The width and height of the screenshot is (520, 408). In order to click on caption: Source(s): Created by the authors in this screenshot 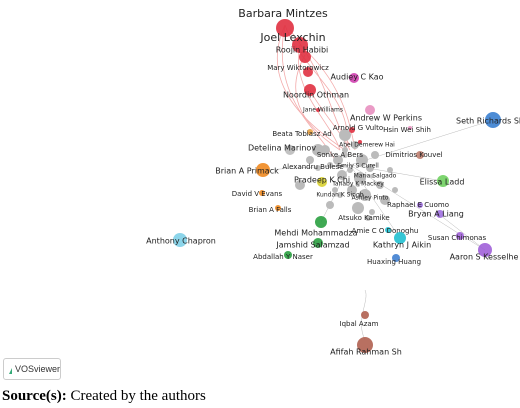, I will do `click(104, 396)`.